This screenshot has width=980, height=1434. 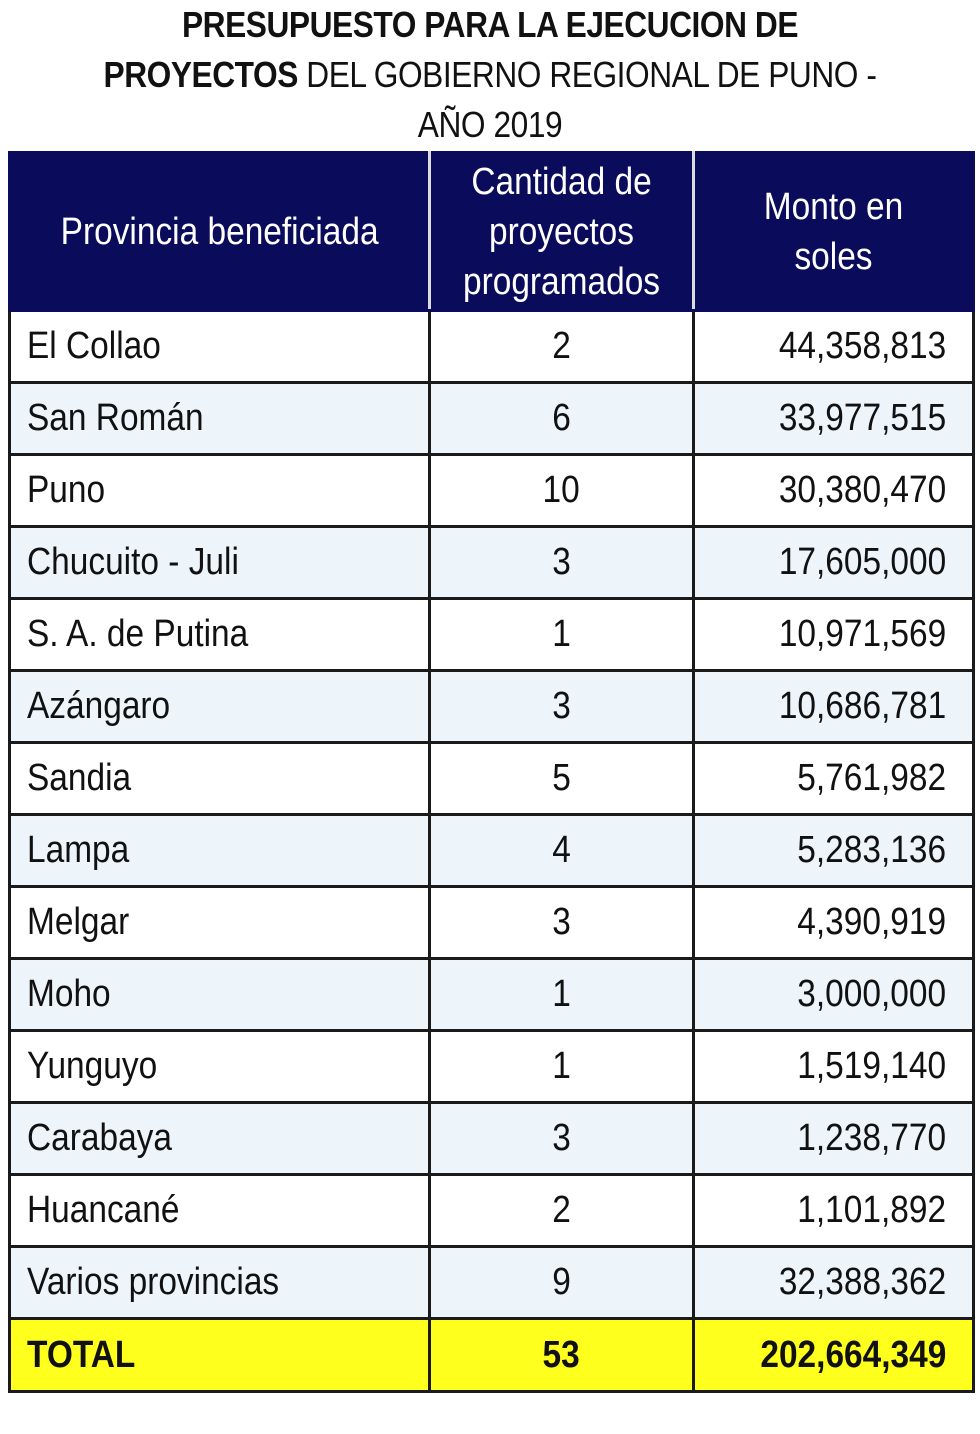 I want to click on title-line-2-rest: DEL GOBIERNO REGIONAL DE PUNO -, so click(x=587, y=74).